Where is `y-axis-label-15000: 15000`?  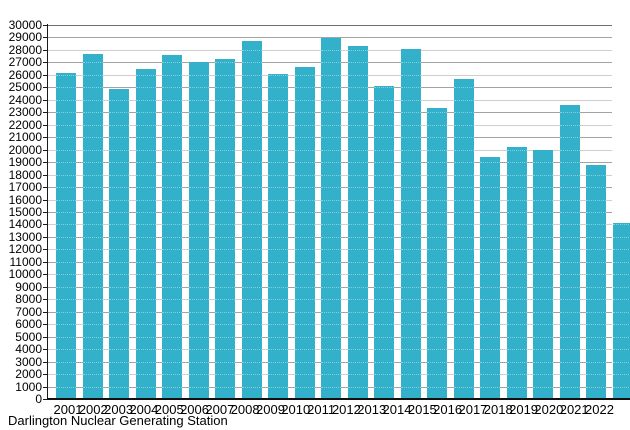 y-axis-label-15000: 15000 is located at coordinates (25, 212).